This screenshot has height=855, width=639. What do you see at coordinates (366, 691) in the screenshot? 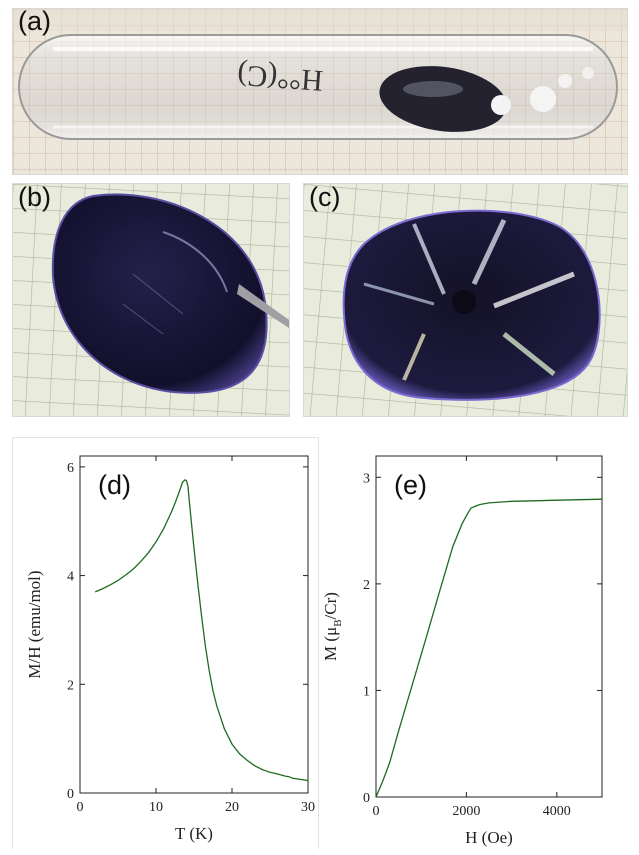
I see `y-tick-label: 1` at bounding box center [366, 691].